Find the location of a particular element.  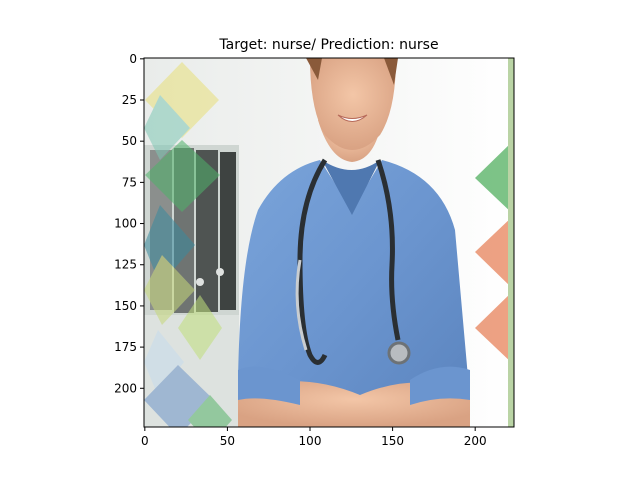

right-diamond-pattern is located at coordinates (494, 242).